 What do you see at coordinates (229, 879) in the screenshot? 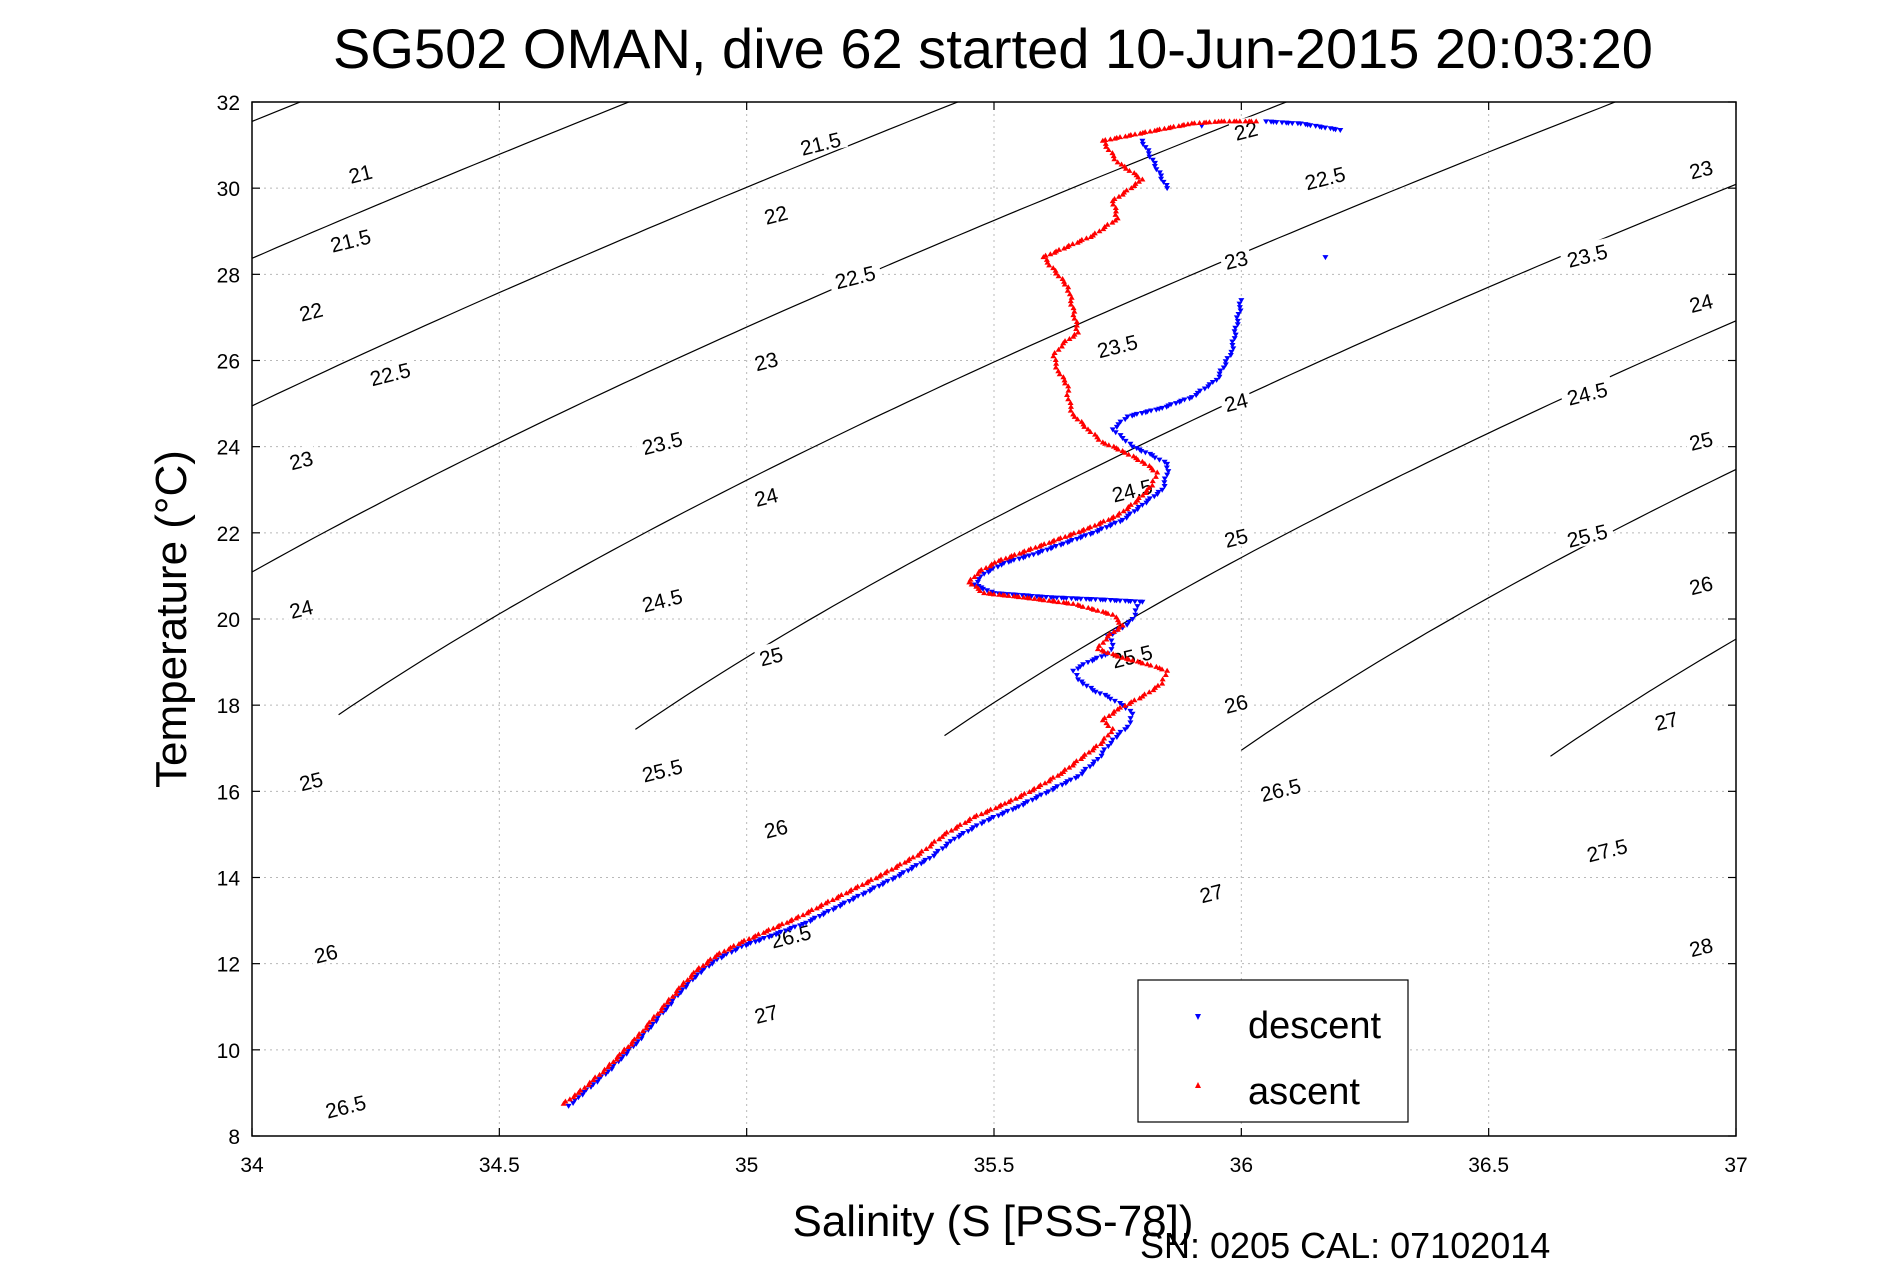
I see `y-tick-label: 14` at bounding box center [229, 879].